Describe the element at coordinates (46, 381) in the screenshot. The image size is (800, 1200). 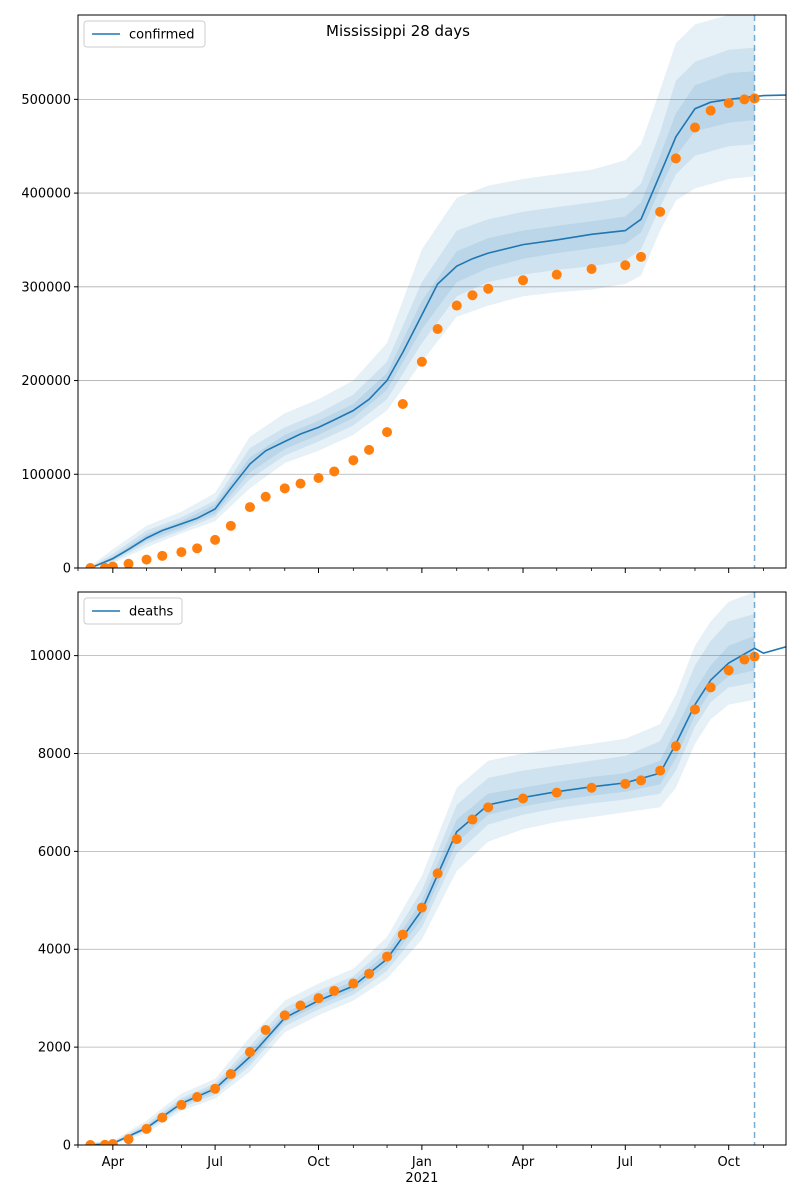
I see `ytick-label: 200000` at that location.